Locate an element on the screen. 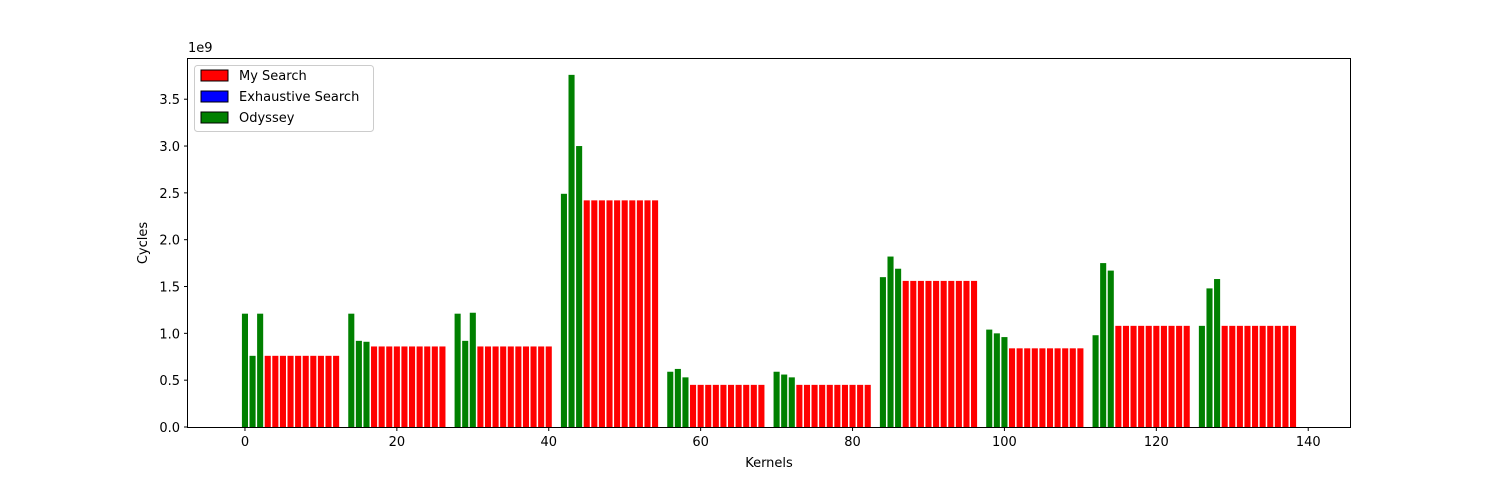  x-tick-label: 40 is located at coordinates (548, 442).